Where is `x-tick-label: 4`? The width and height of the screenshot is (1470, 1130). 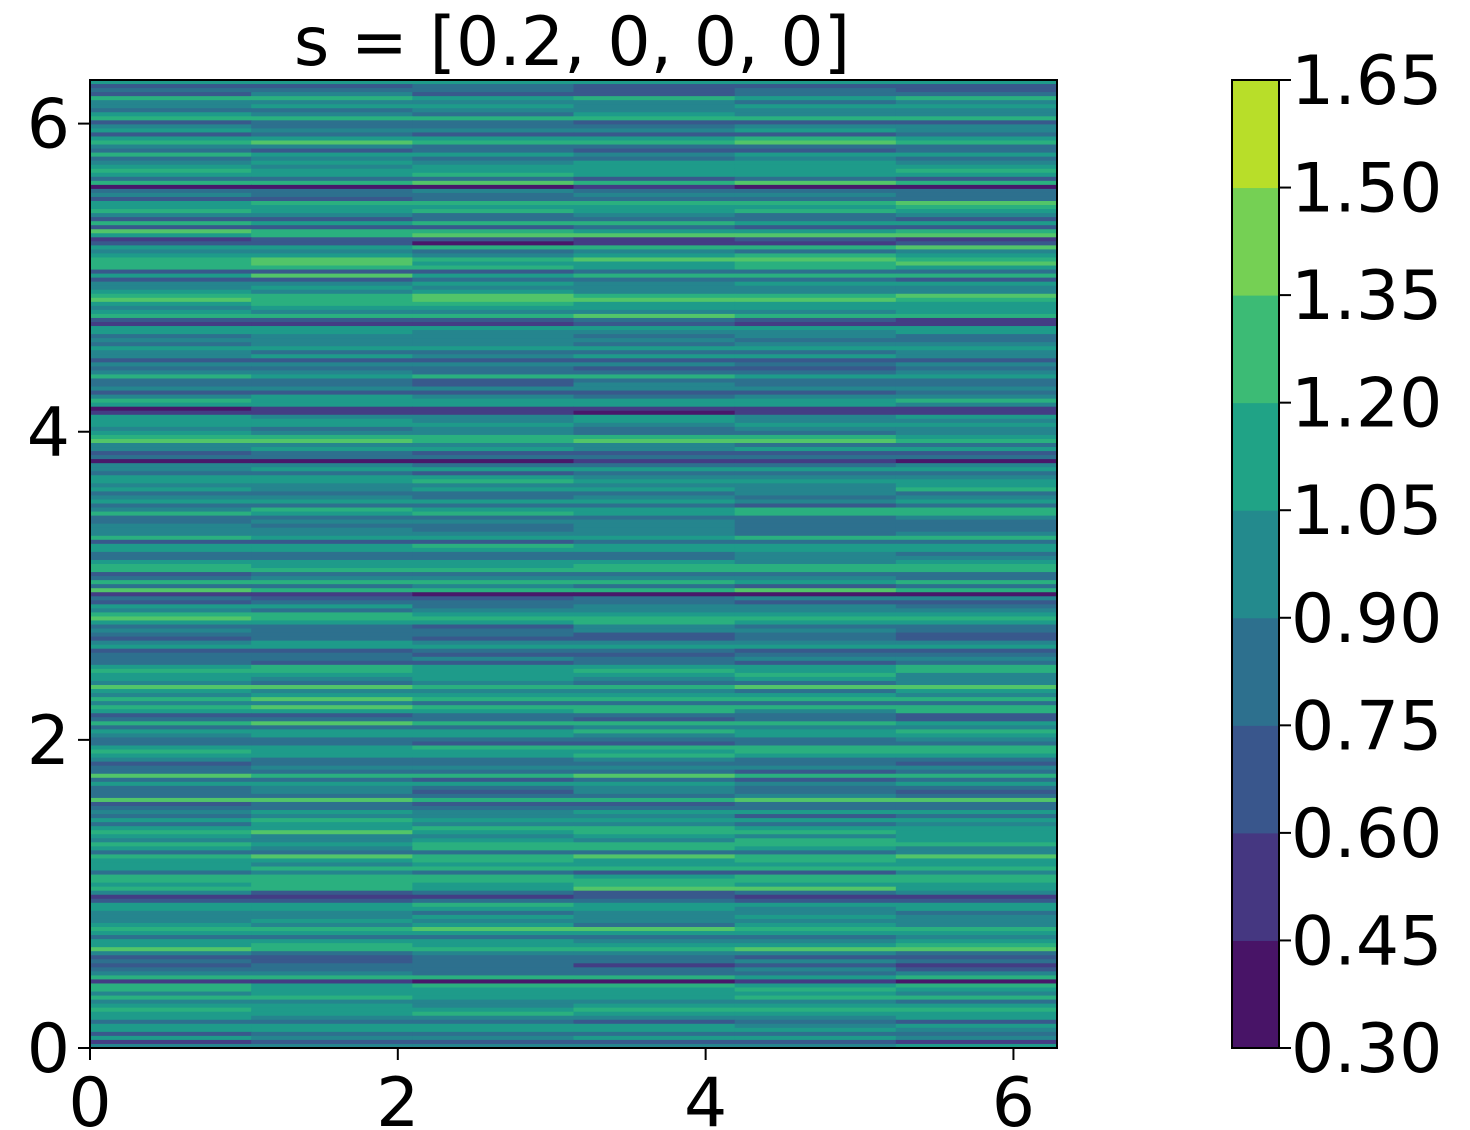 x-tick-label: 4 is located at coordinates (705, 1097).